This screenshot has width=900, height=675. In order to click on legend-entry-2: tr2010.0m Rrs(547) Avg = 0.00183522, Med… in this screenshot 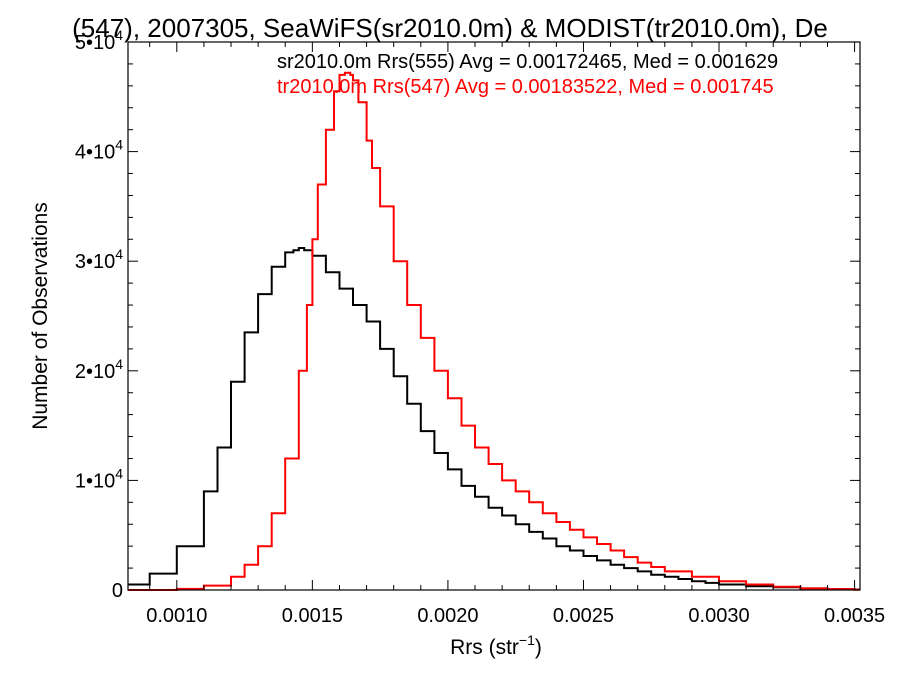, I will do `click(525, 87)`.